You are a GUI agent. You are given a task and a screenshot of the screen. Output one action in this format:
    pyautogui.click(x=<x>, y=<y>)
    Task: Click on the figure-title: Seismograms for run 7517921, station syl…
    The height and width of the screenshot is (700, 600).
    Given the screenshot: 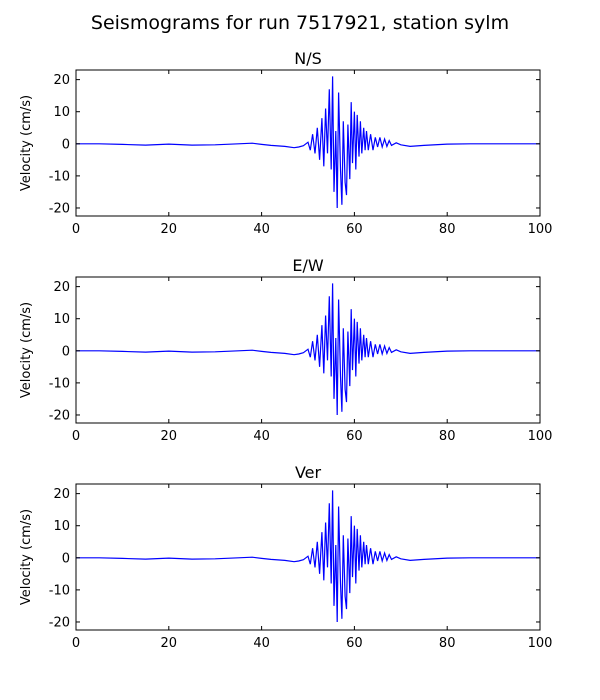 What is the action you would take?
    pyautogui.click(x=300, y=23)
    